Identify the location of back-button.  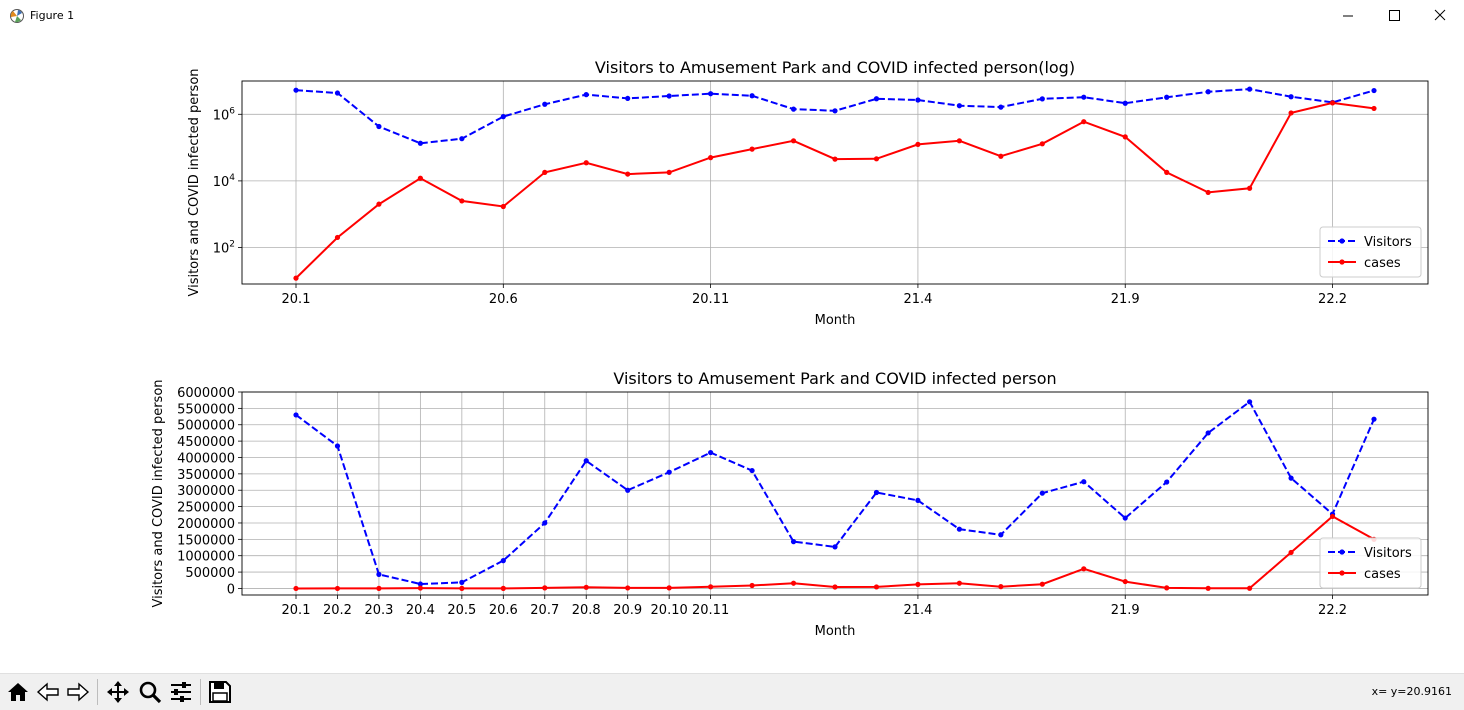
(48, 692).